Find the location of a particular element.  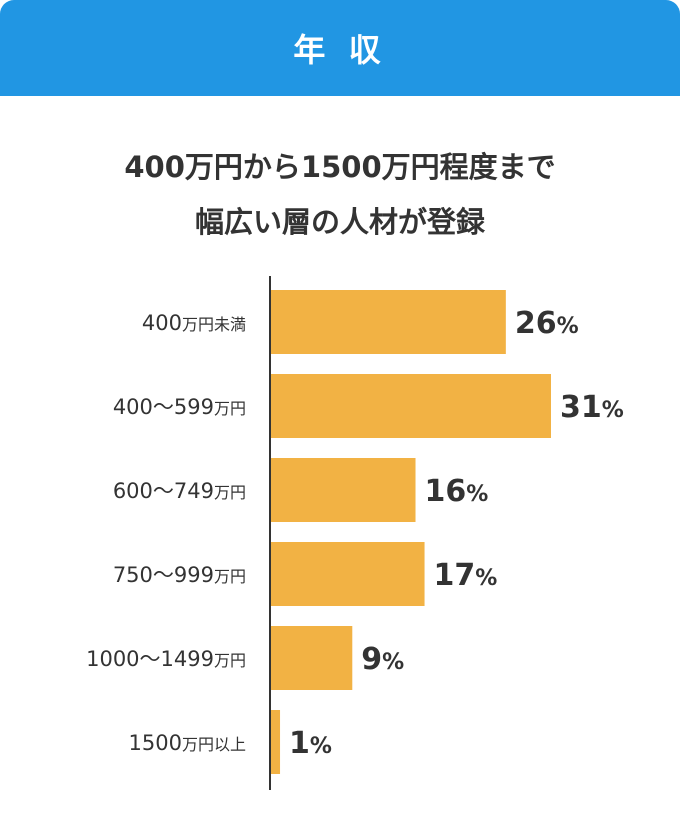

value-label-0: 26% is located at coordinates (547, 323).